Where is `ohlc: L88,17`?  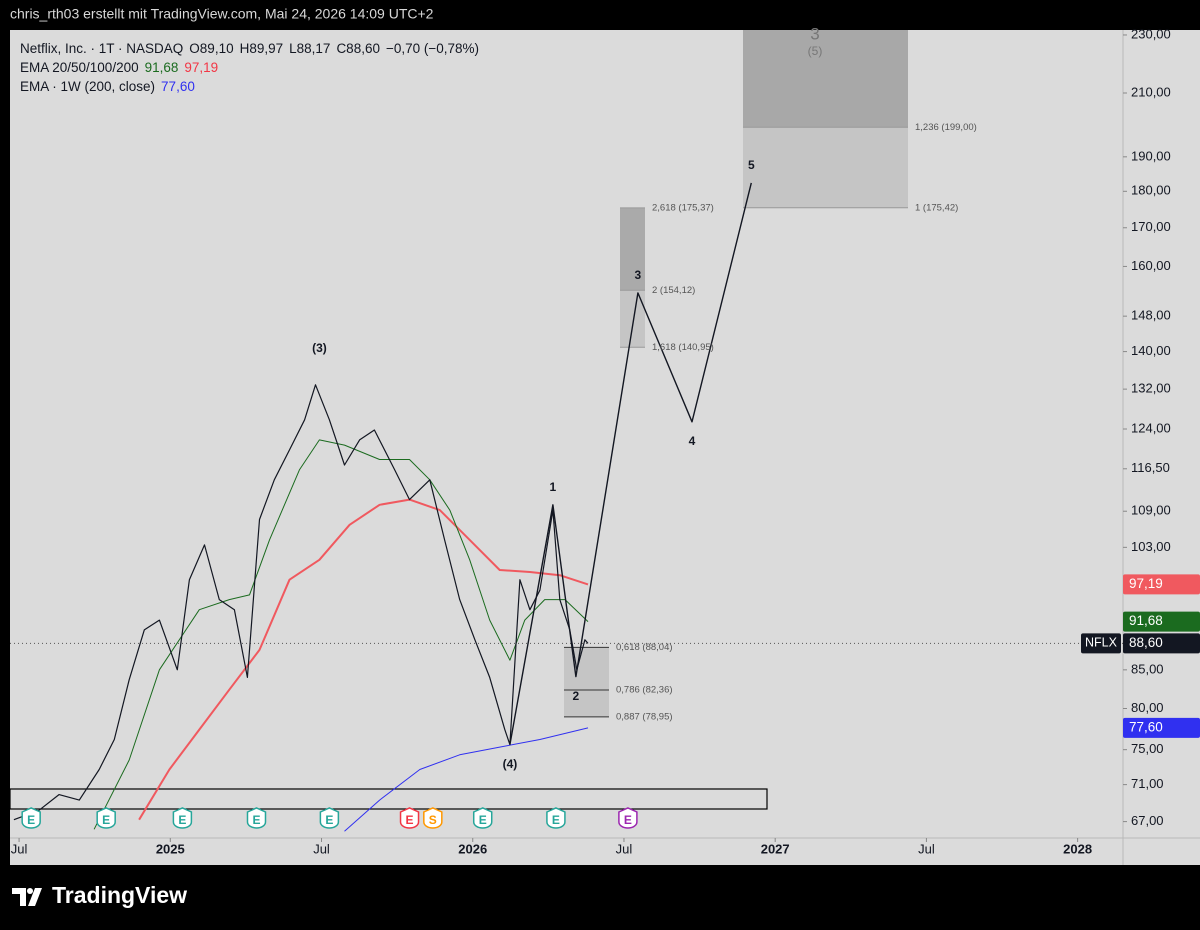
ohlc: L88,17 is located at coordinates (309, 48).